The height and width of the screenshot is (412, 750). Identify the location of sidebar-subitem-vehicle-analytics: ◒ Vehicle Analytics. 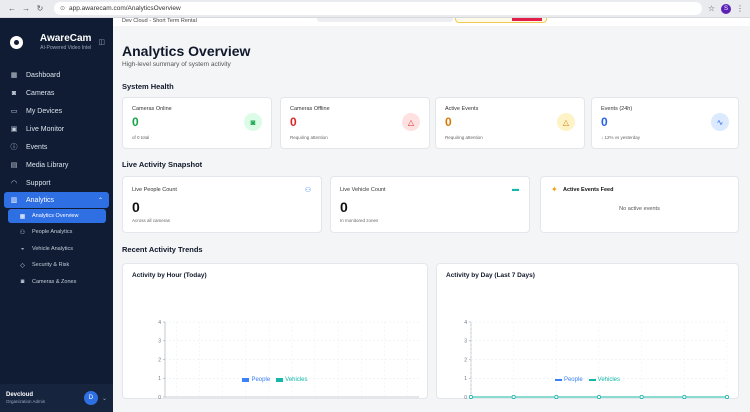
(56, 249).